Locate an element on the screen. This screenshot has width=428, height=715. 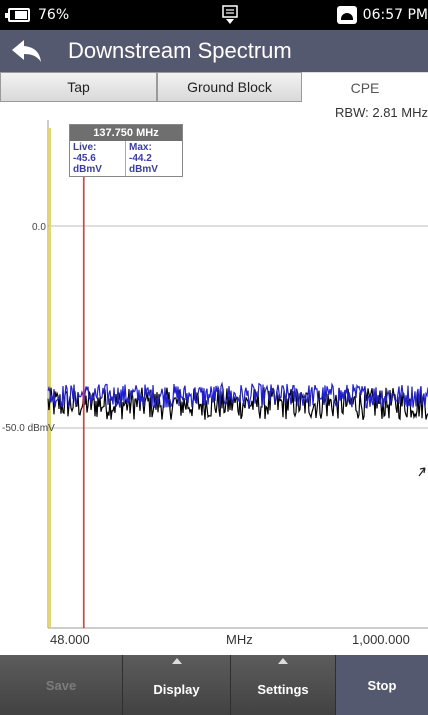
battery-icon is located at coordinates (17, 15).